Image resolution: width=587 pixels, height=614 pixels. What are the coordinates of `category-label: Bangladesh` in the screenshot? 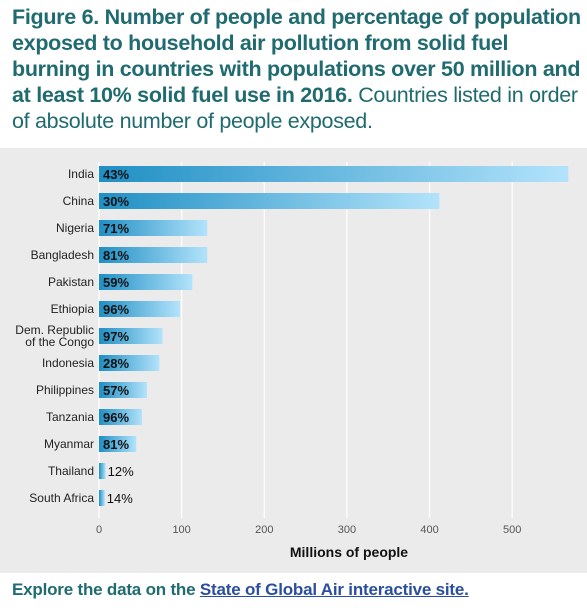 It's located at (62, 255).